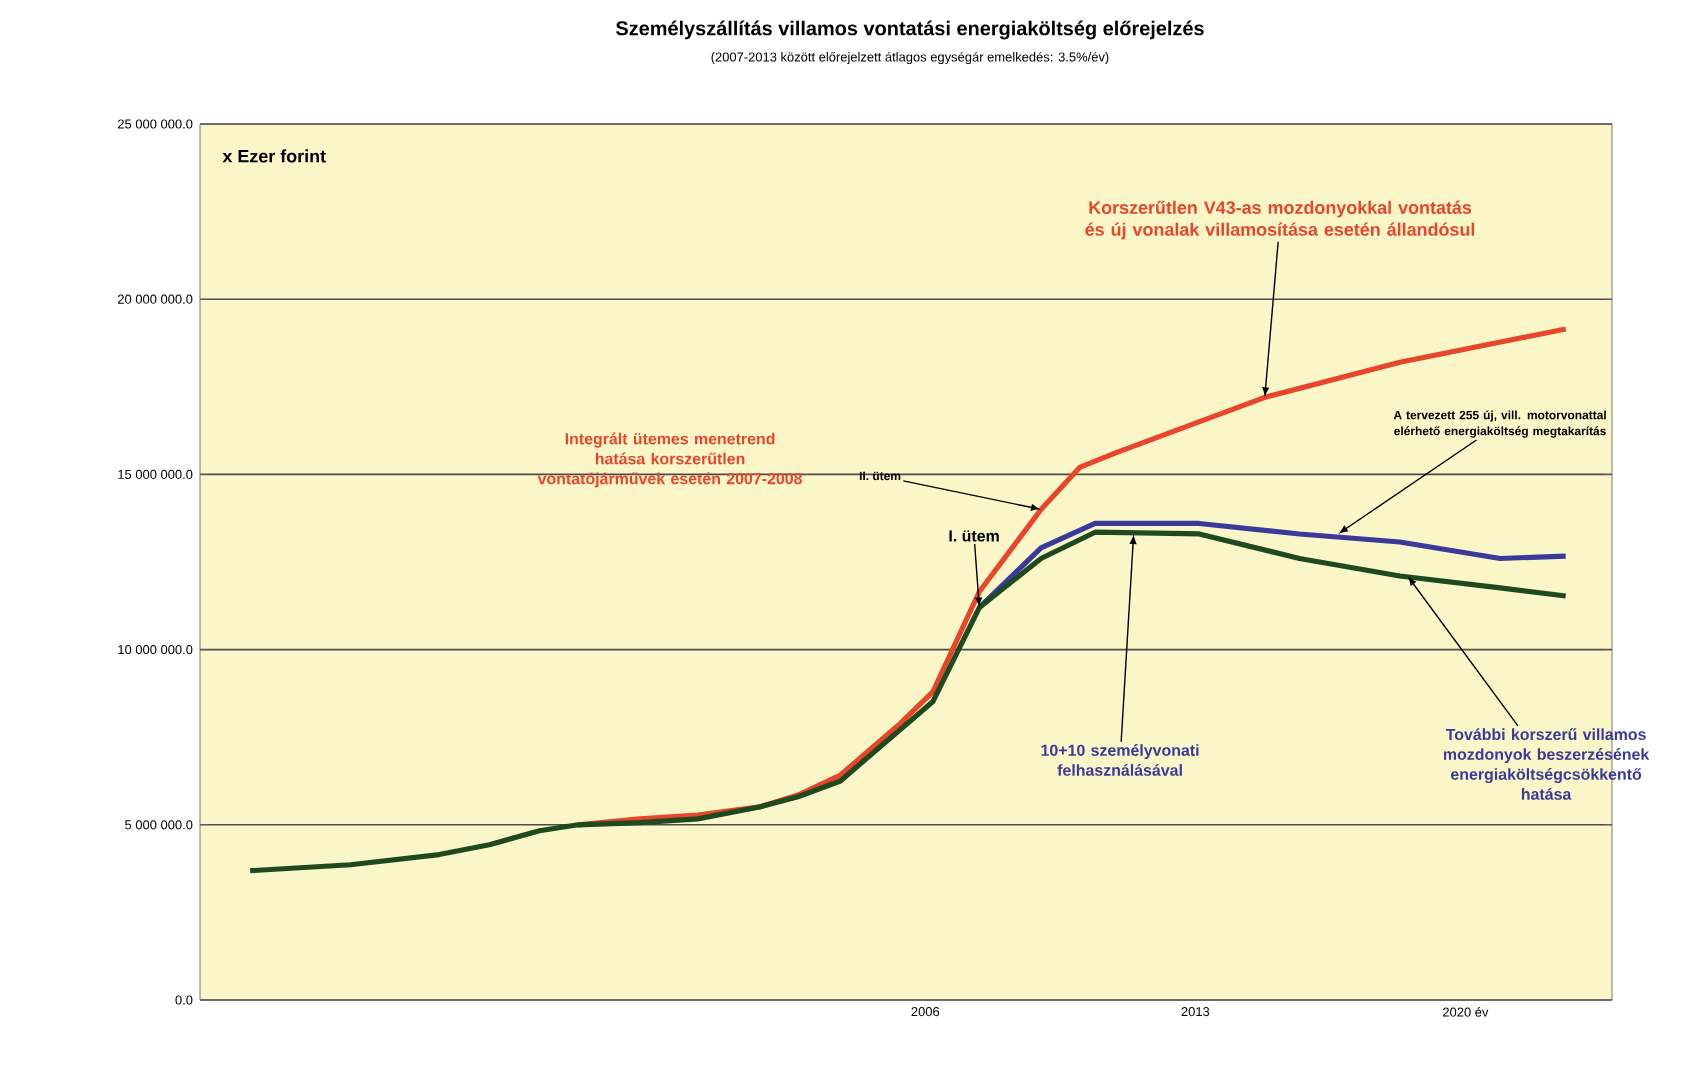 The height and width of the screenshot is (1090, 1682). Describe the element at coordinates (274, 156) in the screenshot. I see `annotation: x Ezer forint` at that location.